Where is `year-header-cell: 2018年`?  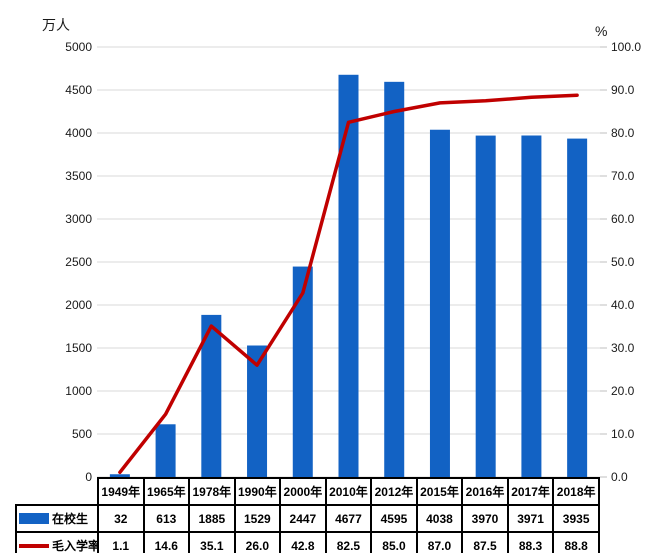
year-header-cell: 2018年 is located at coordinates (576, 491).